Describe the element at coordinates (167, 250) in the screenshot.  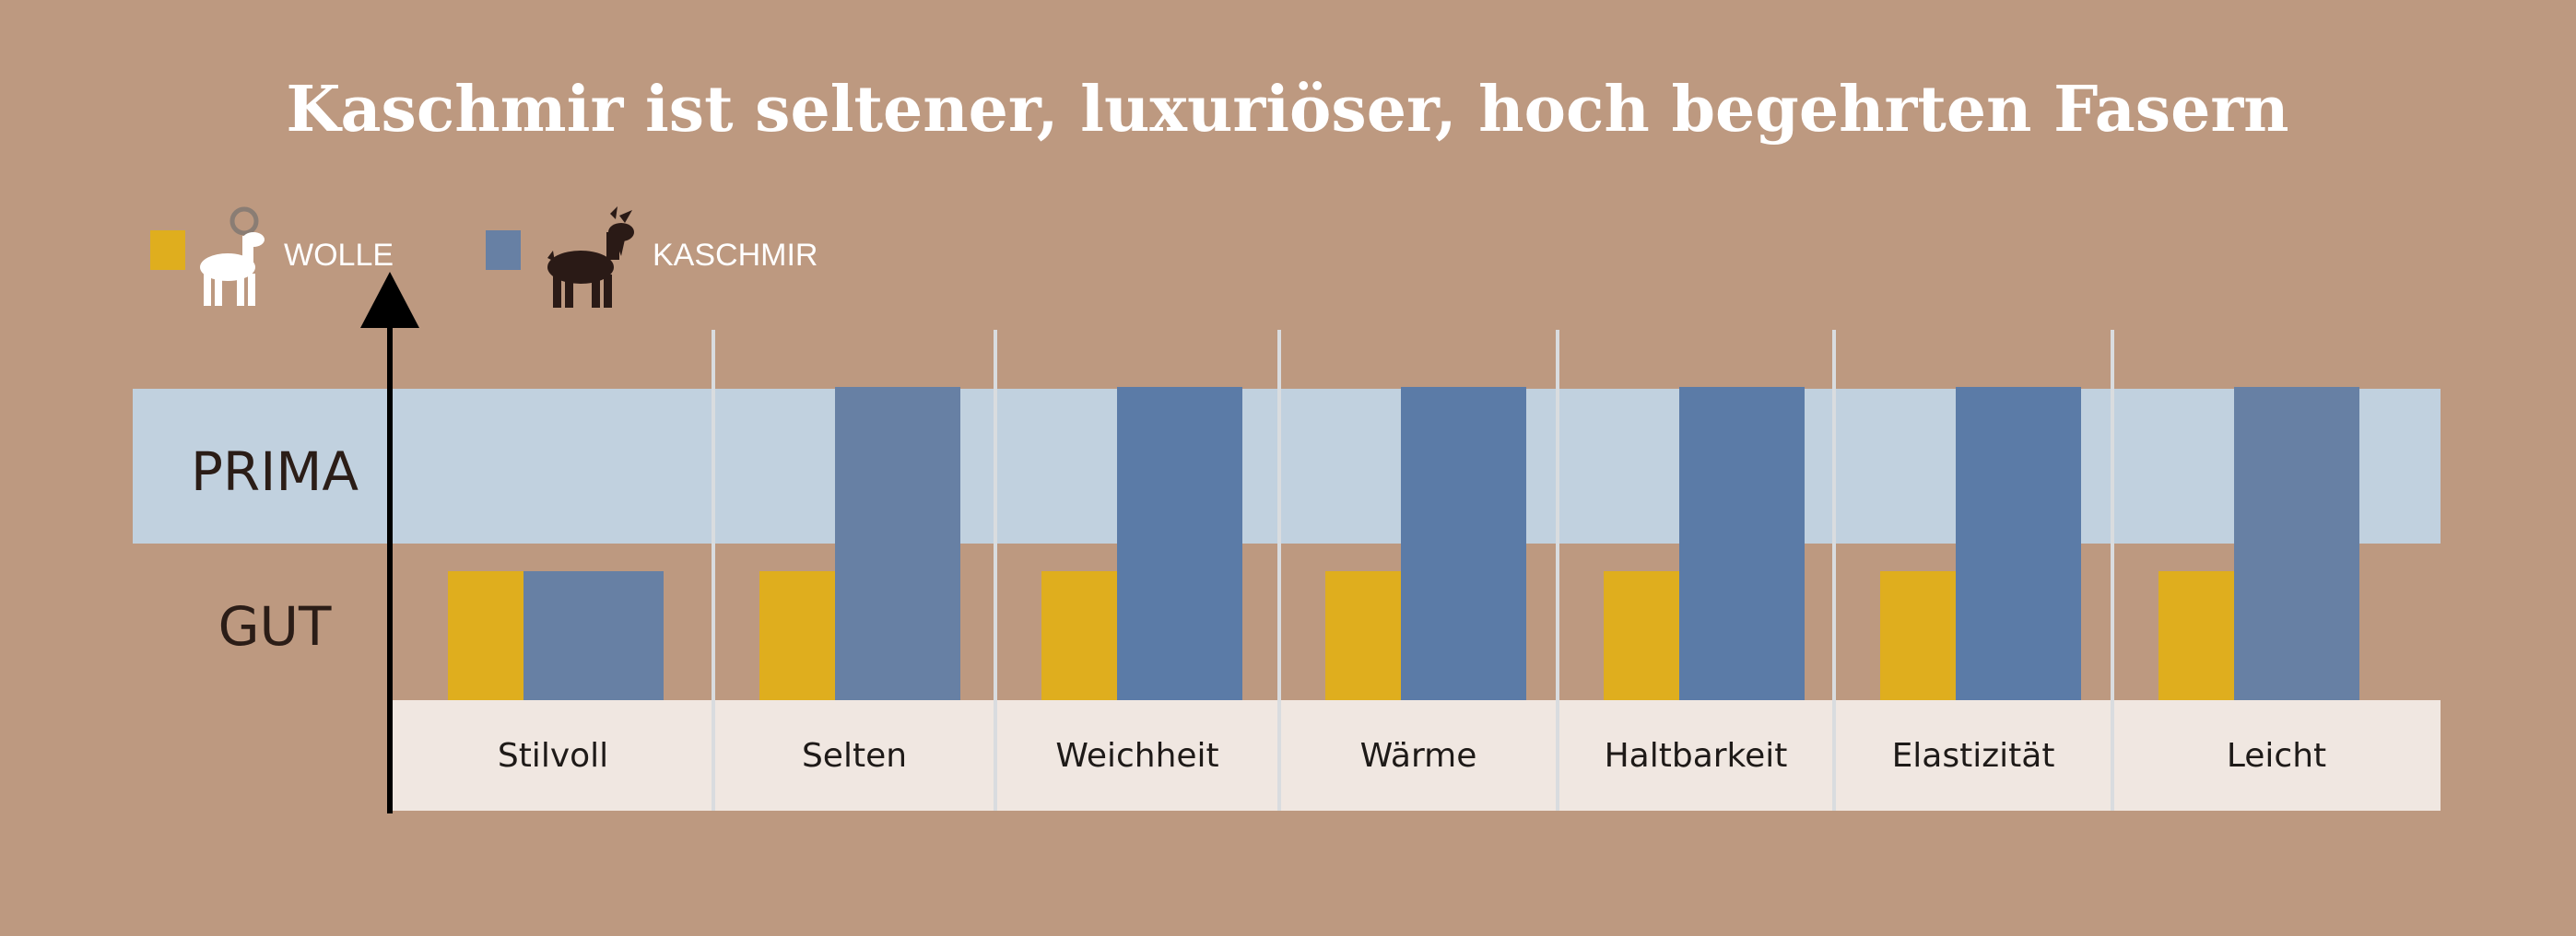
I see `legend-swatch-wolle` at that location.